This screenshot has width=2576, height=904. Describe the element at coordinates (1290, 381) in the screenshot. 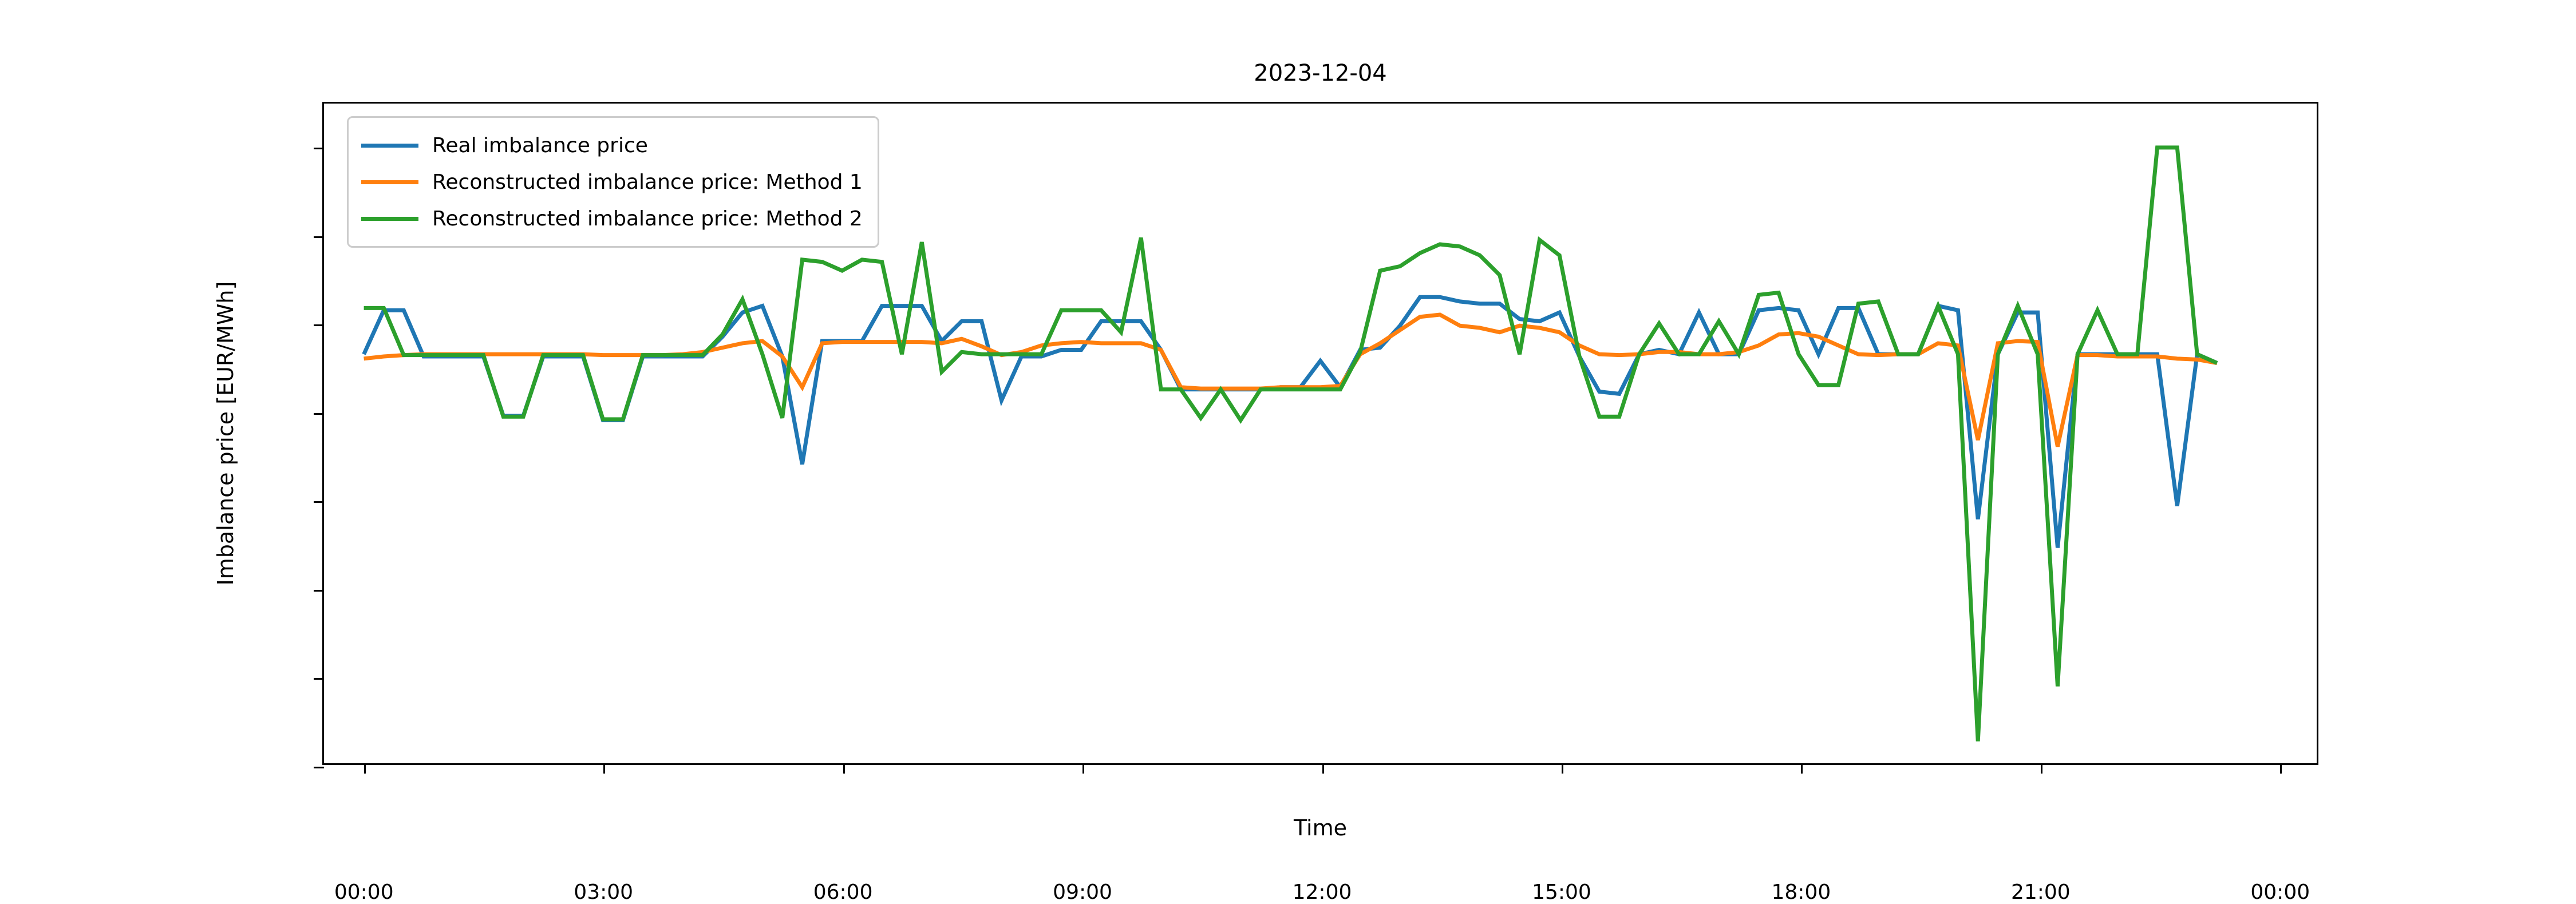

I see `series-line` at that location.